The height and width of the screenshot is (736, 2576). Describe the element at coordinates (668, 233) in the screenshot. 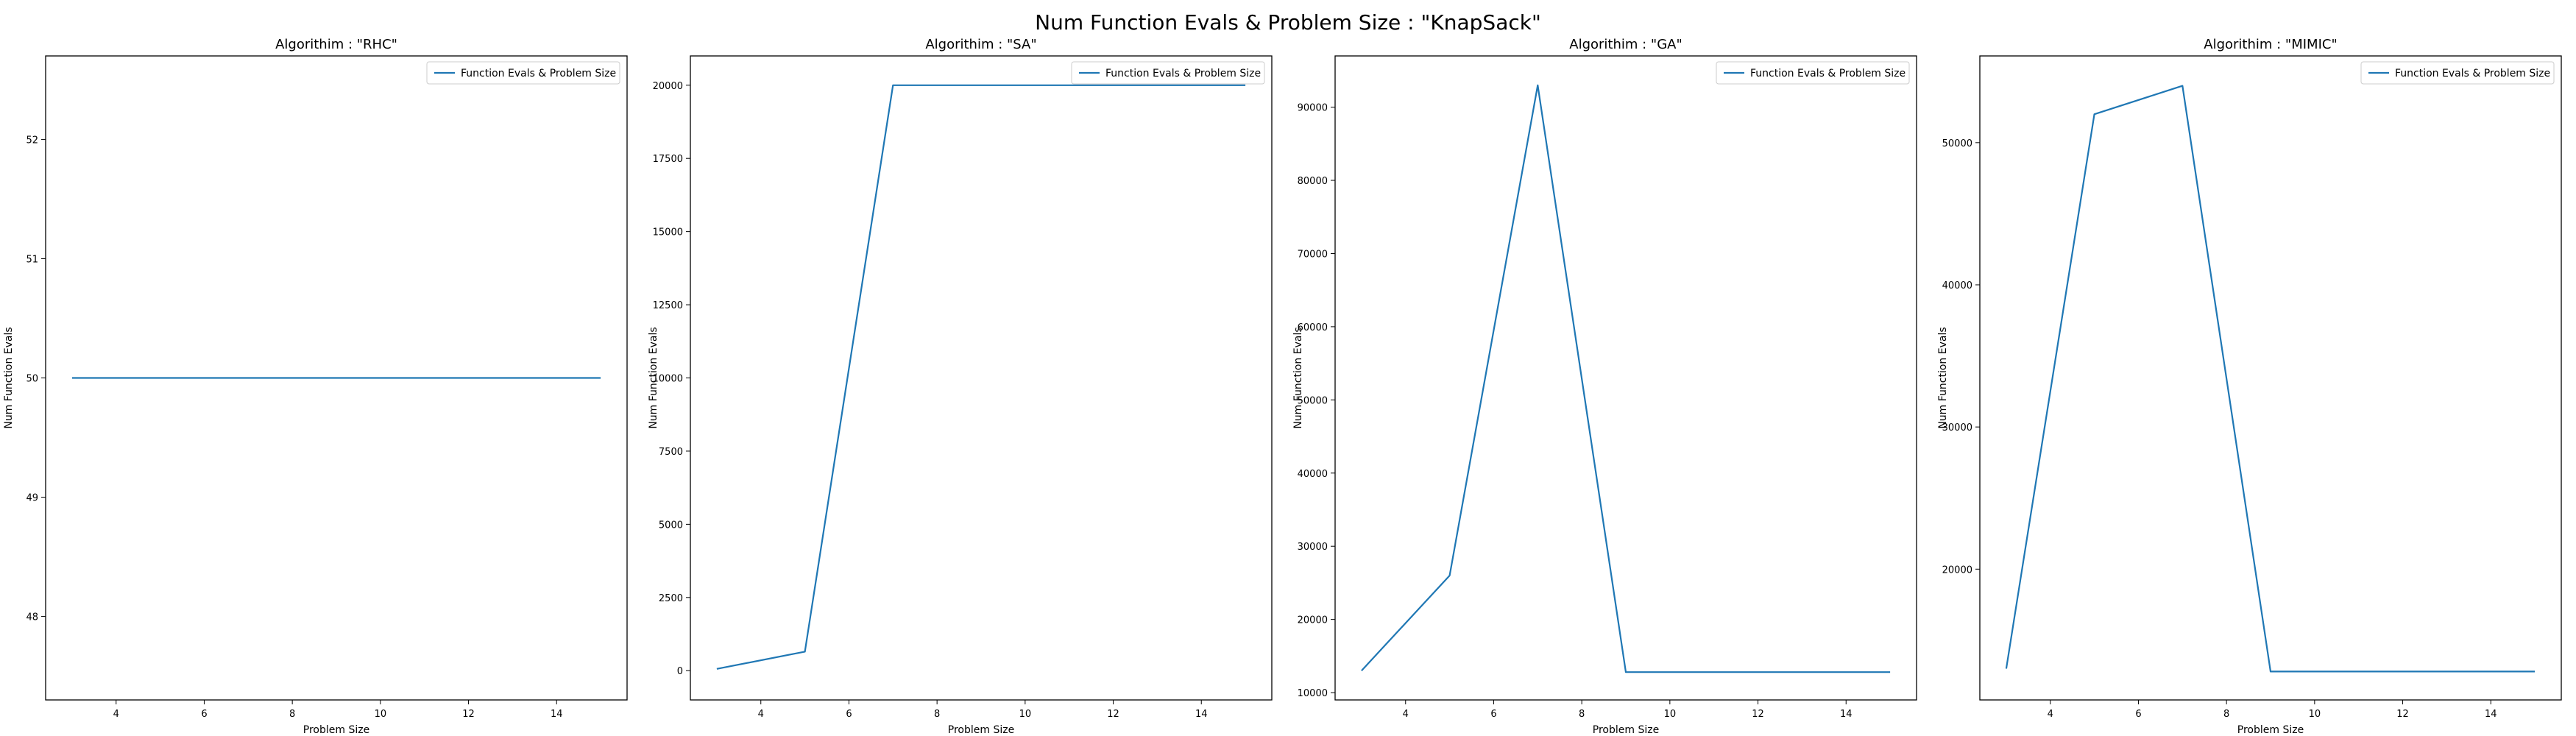

I see `y-tick-label: 15000` at that location.